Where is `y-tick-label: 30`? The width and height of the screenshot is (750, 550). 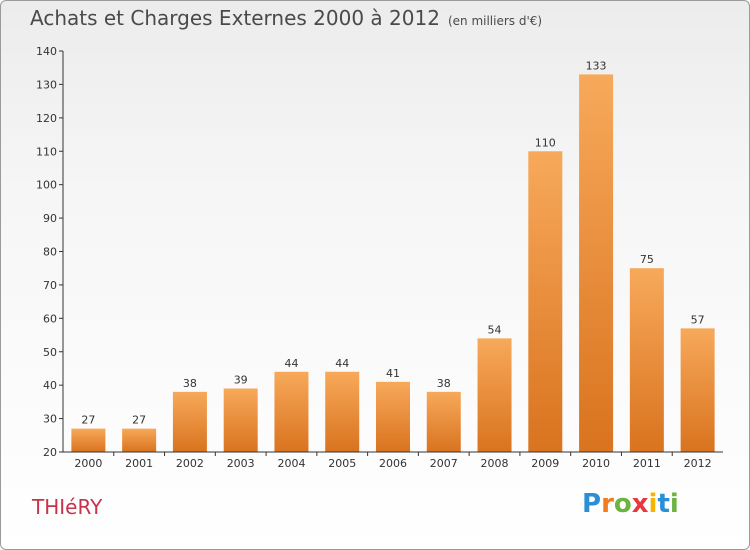 y-tick-label: 30 is located at coordinates (50, 419).